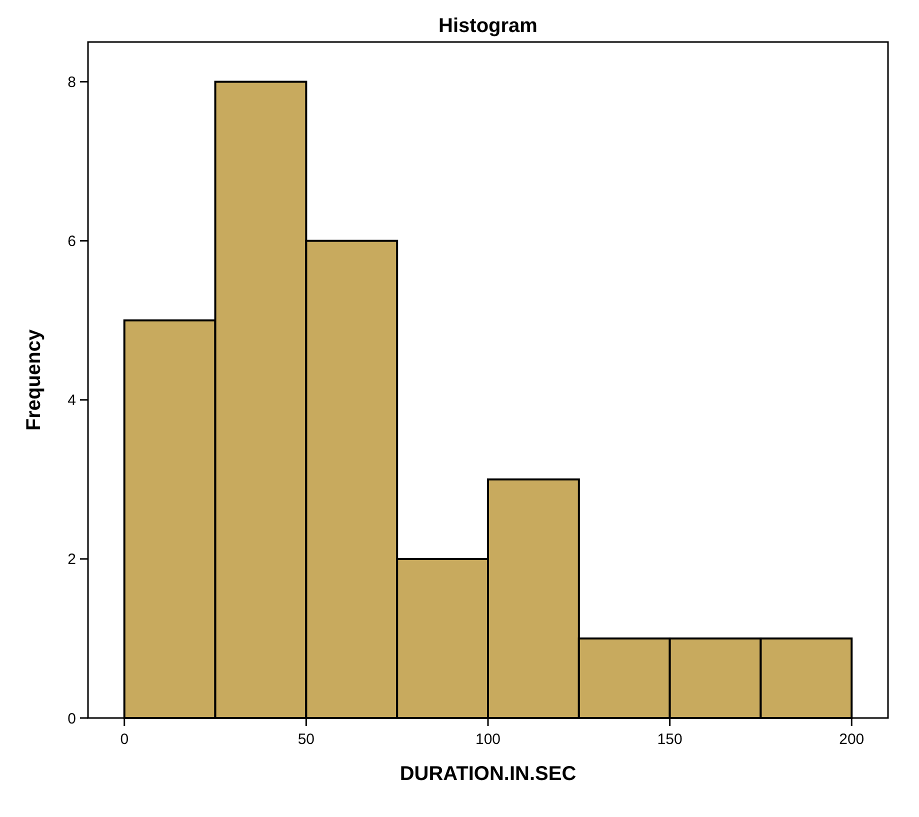  I want to click on y-tick-label: 4, so click(72, 401).